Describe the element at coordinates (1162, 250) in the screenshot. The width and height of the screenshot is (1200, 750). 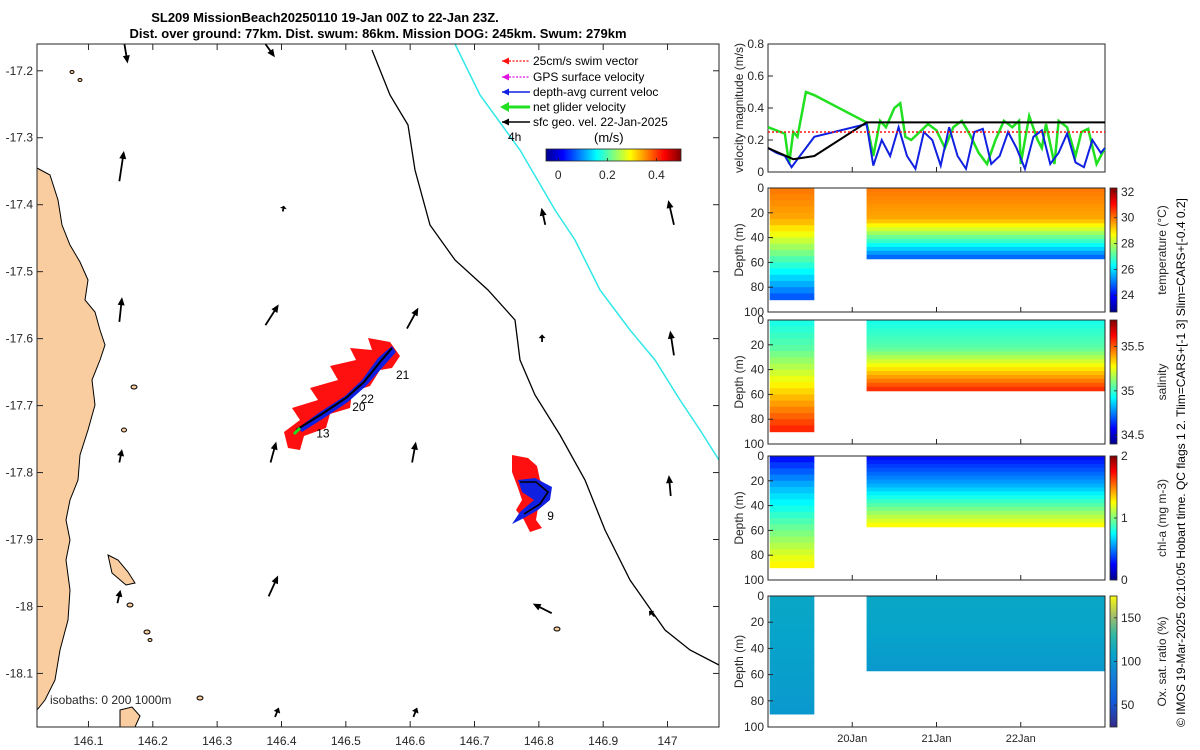
I see `colorbar-label: temperature (°C)` at that location.